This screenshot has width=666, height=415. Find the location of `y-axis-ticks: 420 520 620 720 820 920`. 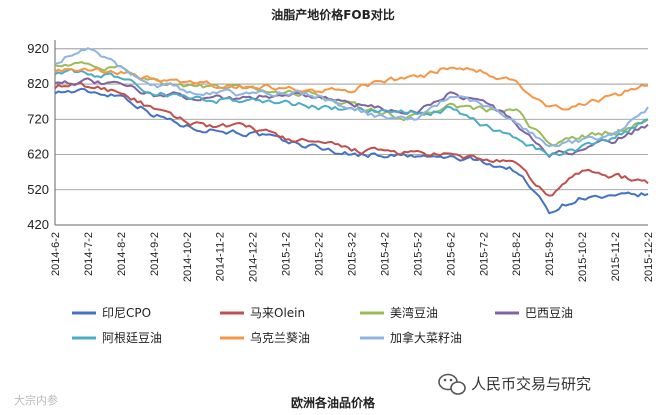

y-axis-ticks: 420 520 620 720 820 920 is located at coordinates (38, 136).